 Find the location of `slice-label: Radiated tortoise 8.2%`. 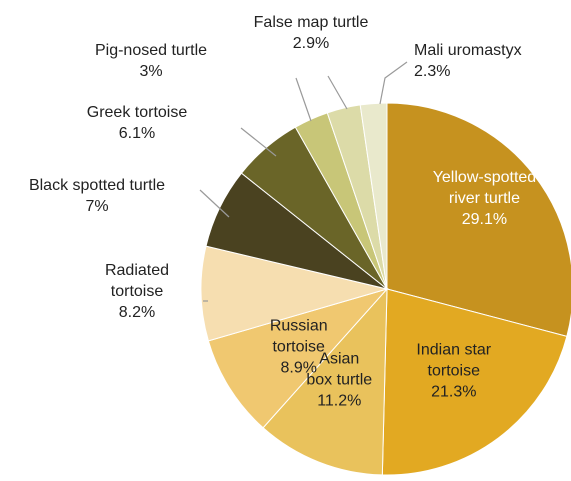

slice-label: Radiated tortoise 8.2% is located at coordinates (137, 291).